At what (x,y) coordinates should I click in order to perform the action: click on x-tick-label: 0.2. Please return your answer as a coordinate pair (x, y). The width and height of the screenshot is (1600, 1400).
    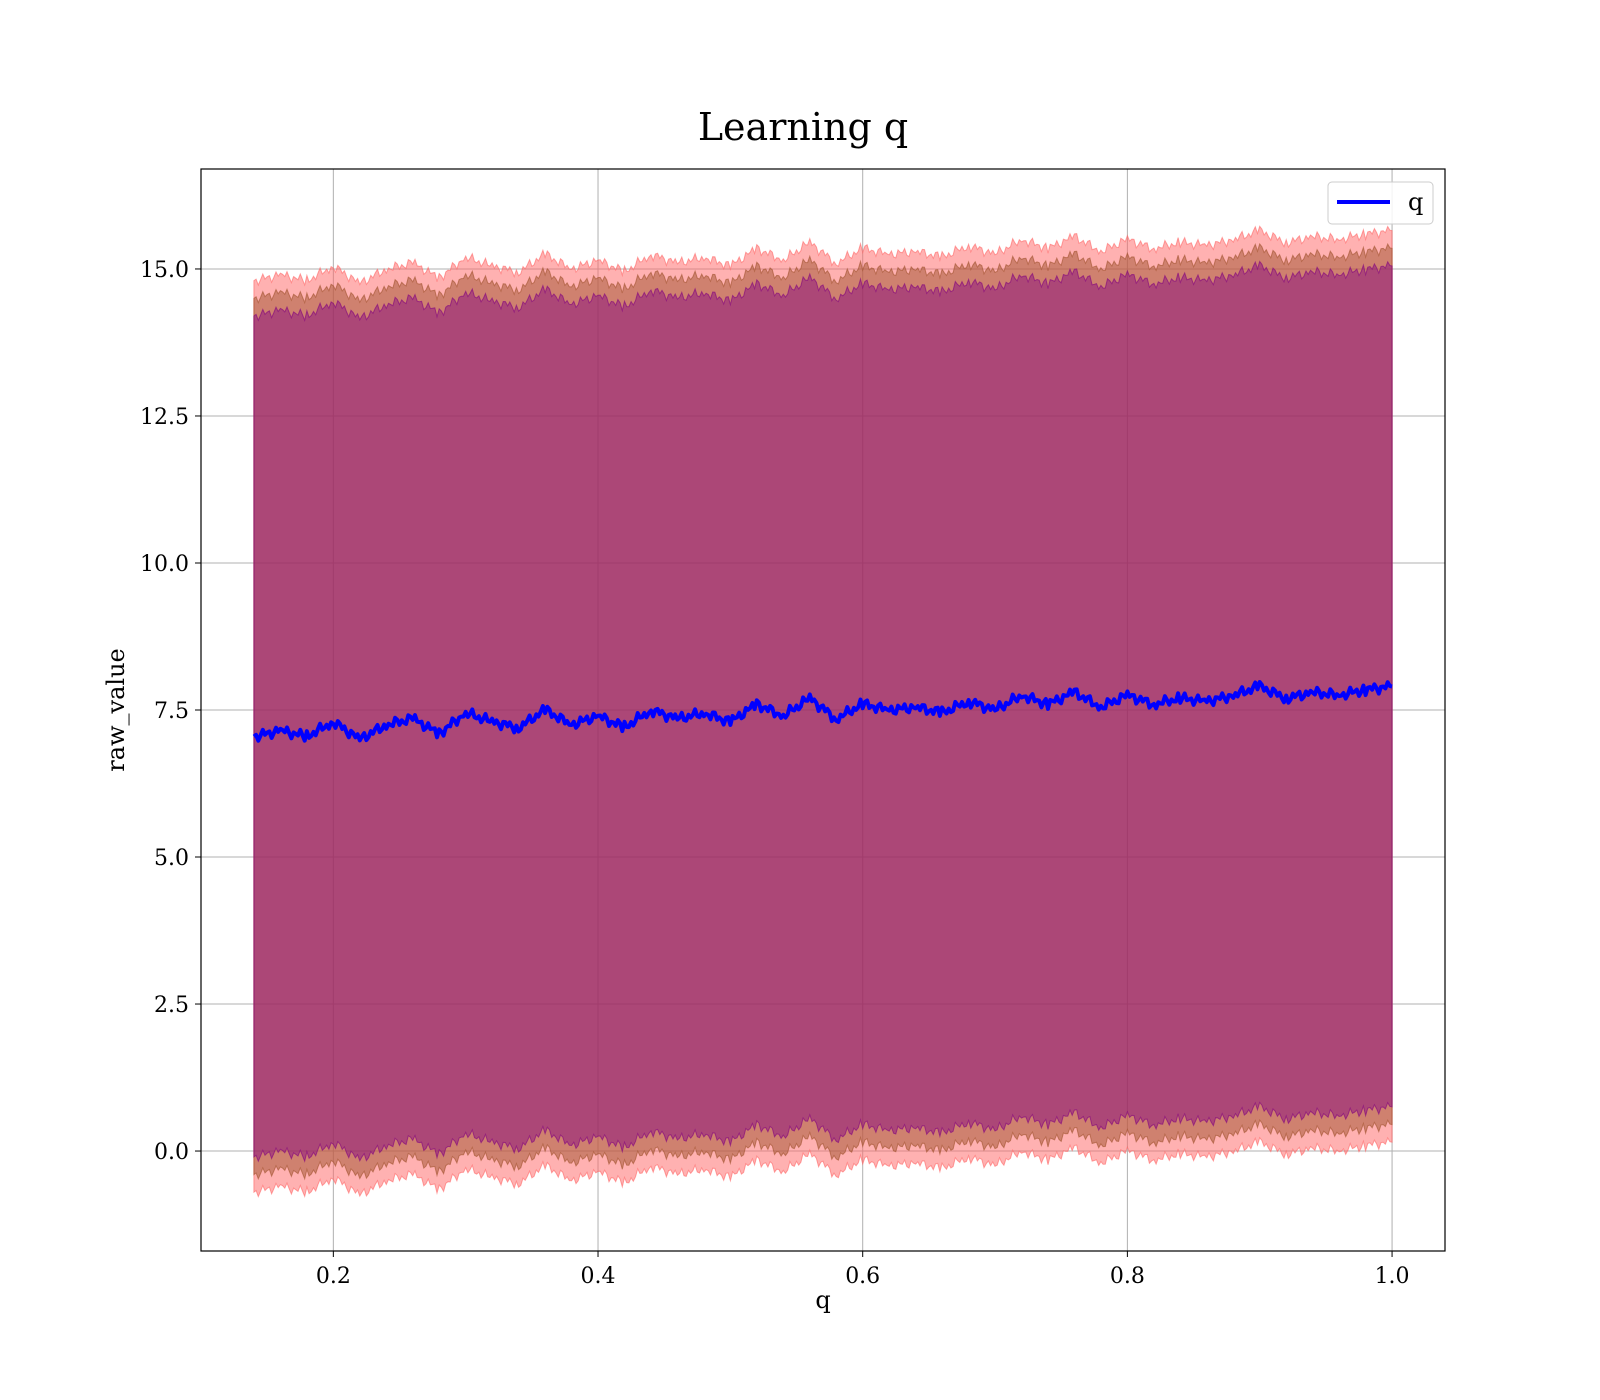
    Looking at the image, I should click on (333, 1276).